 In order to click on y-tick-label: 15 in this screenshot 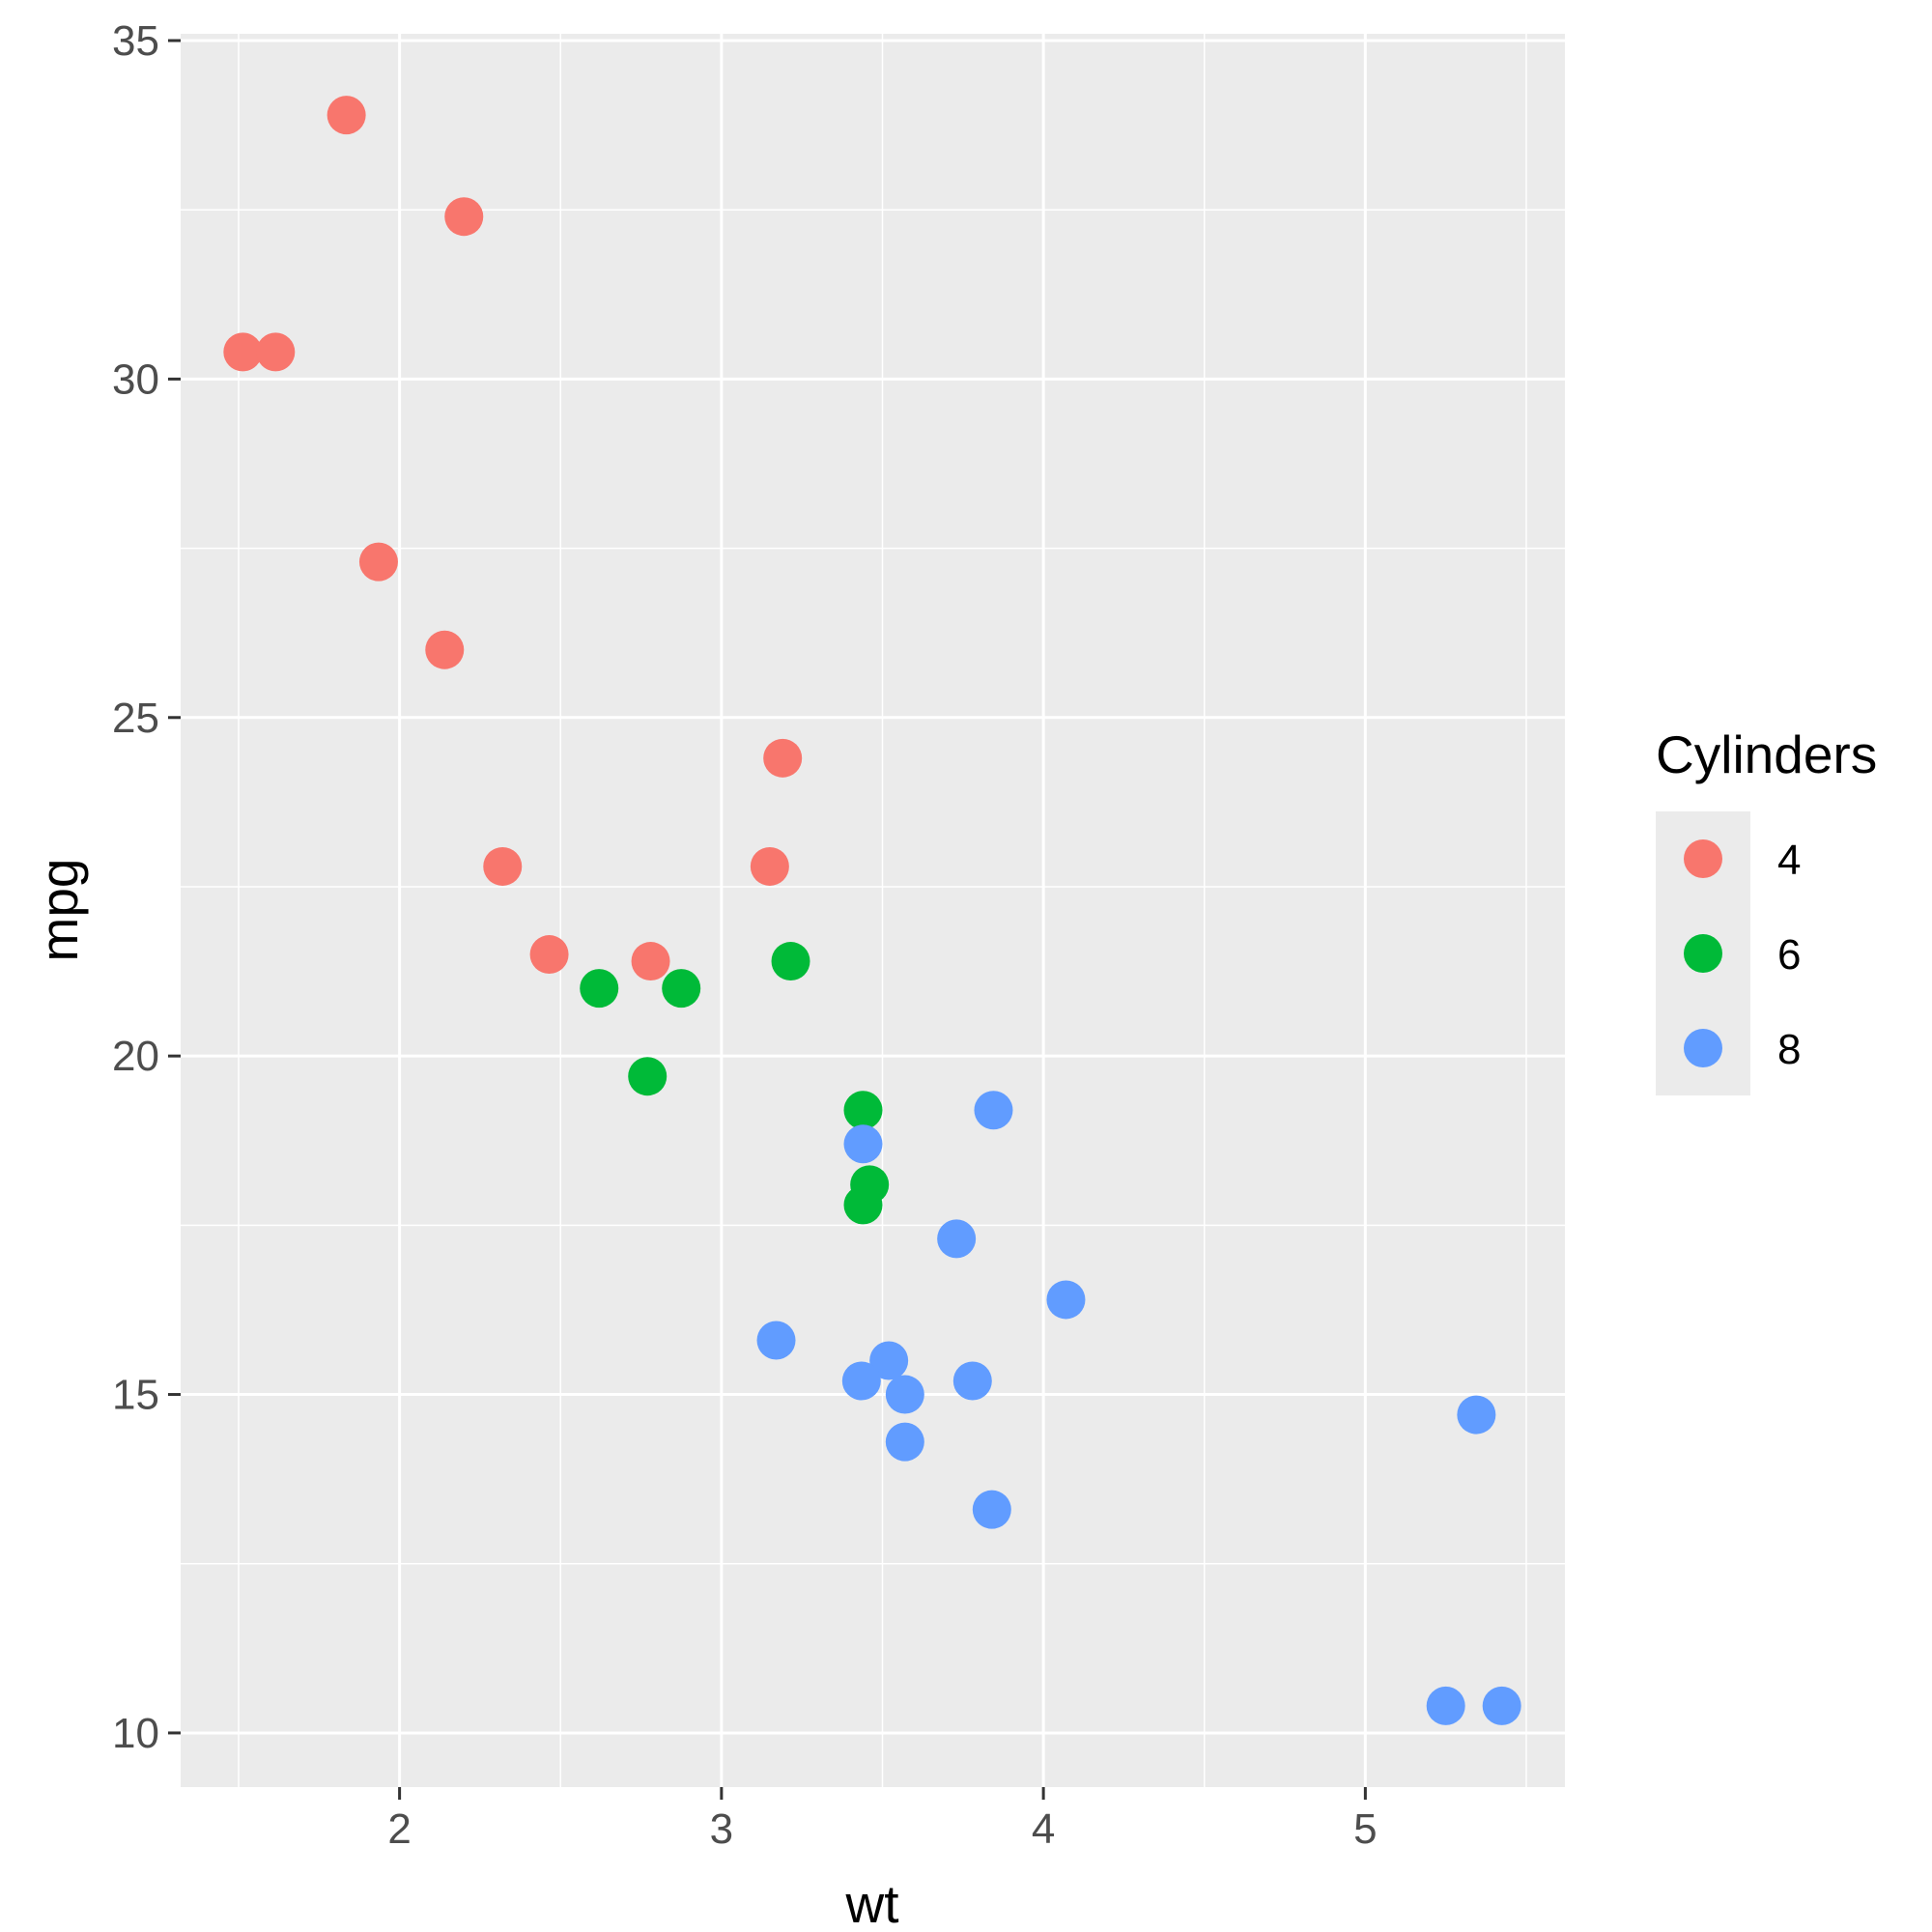, I will do `click(135, 1395)`.